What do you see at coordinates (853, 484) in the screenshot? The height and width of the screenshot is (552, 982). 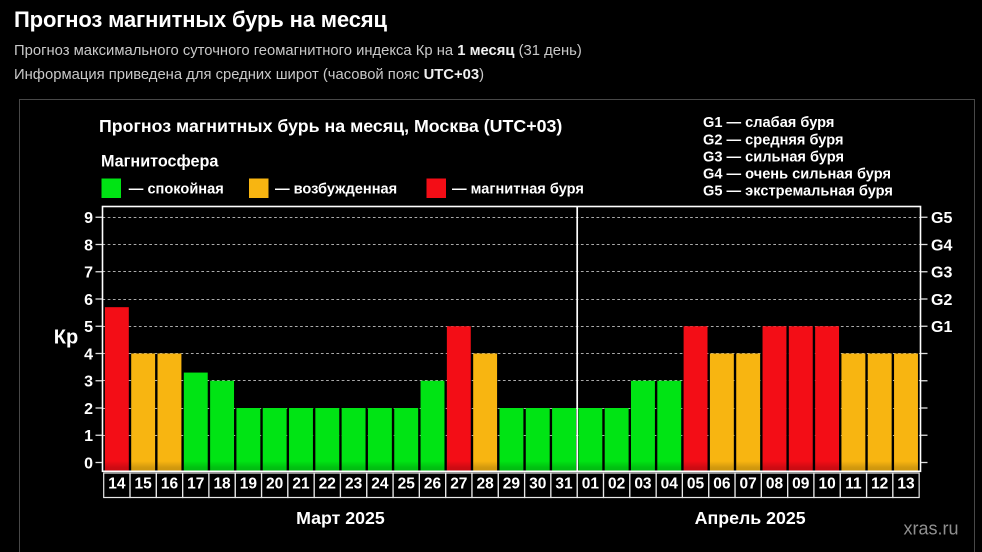 I see `svg-text: 11` at bounding box center [853, 484].